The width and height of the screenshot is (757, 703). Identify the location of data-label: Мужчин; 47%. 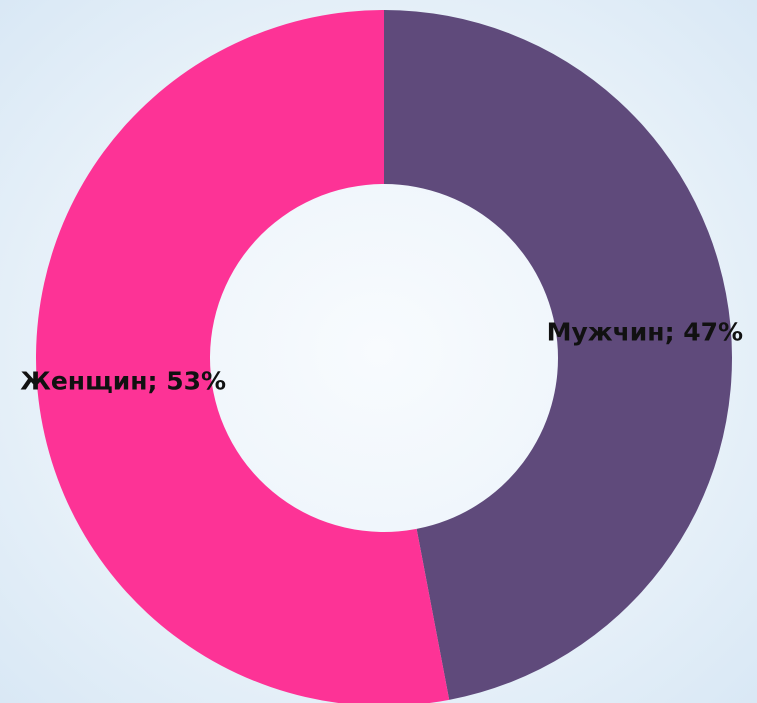
(645, 331).